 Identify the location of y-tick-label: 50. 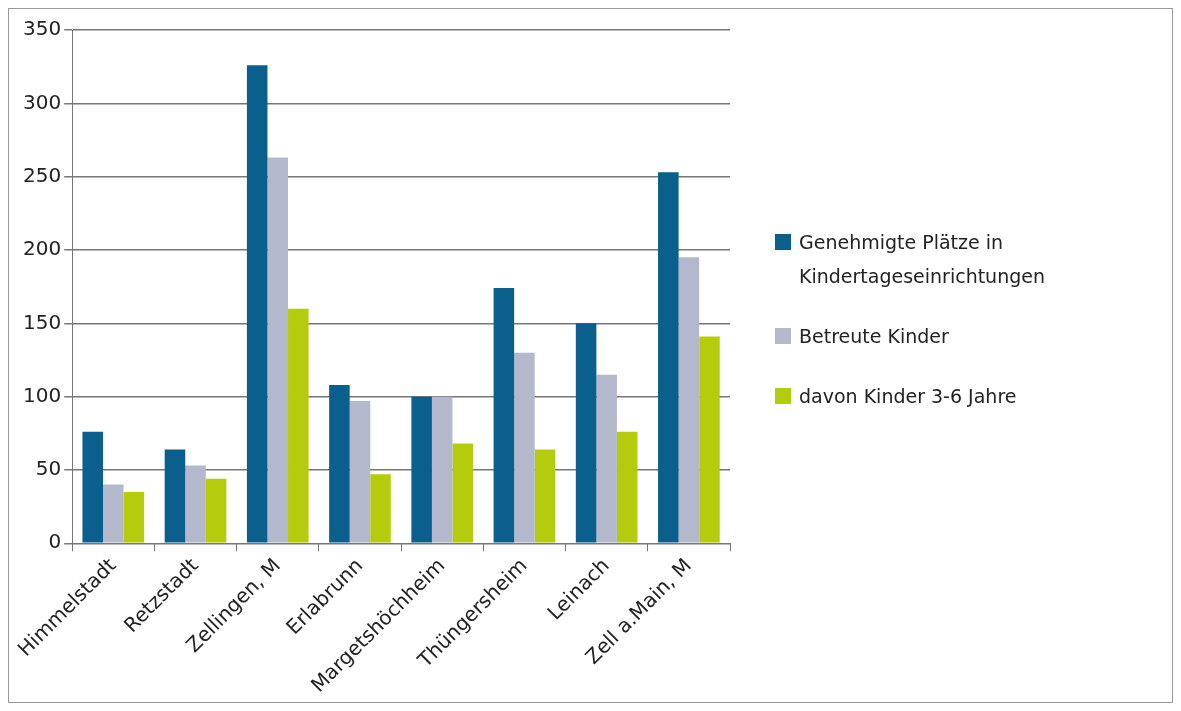
(48, 468).